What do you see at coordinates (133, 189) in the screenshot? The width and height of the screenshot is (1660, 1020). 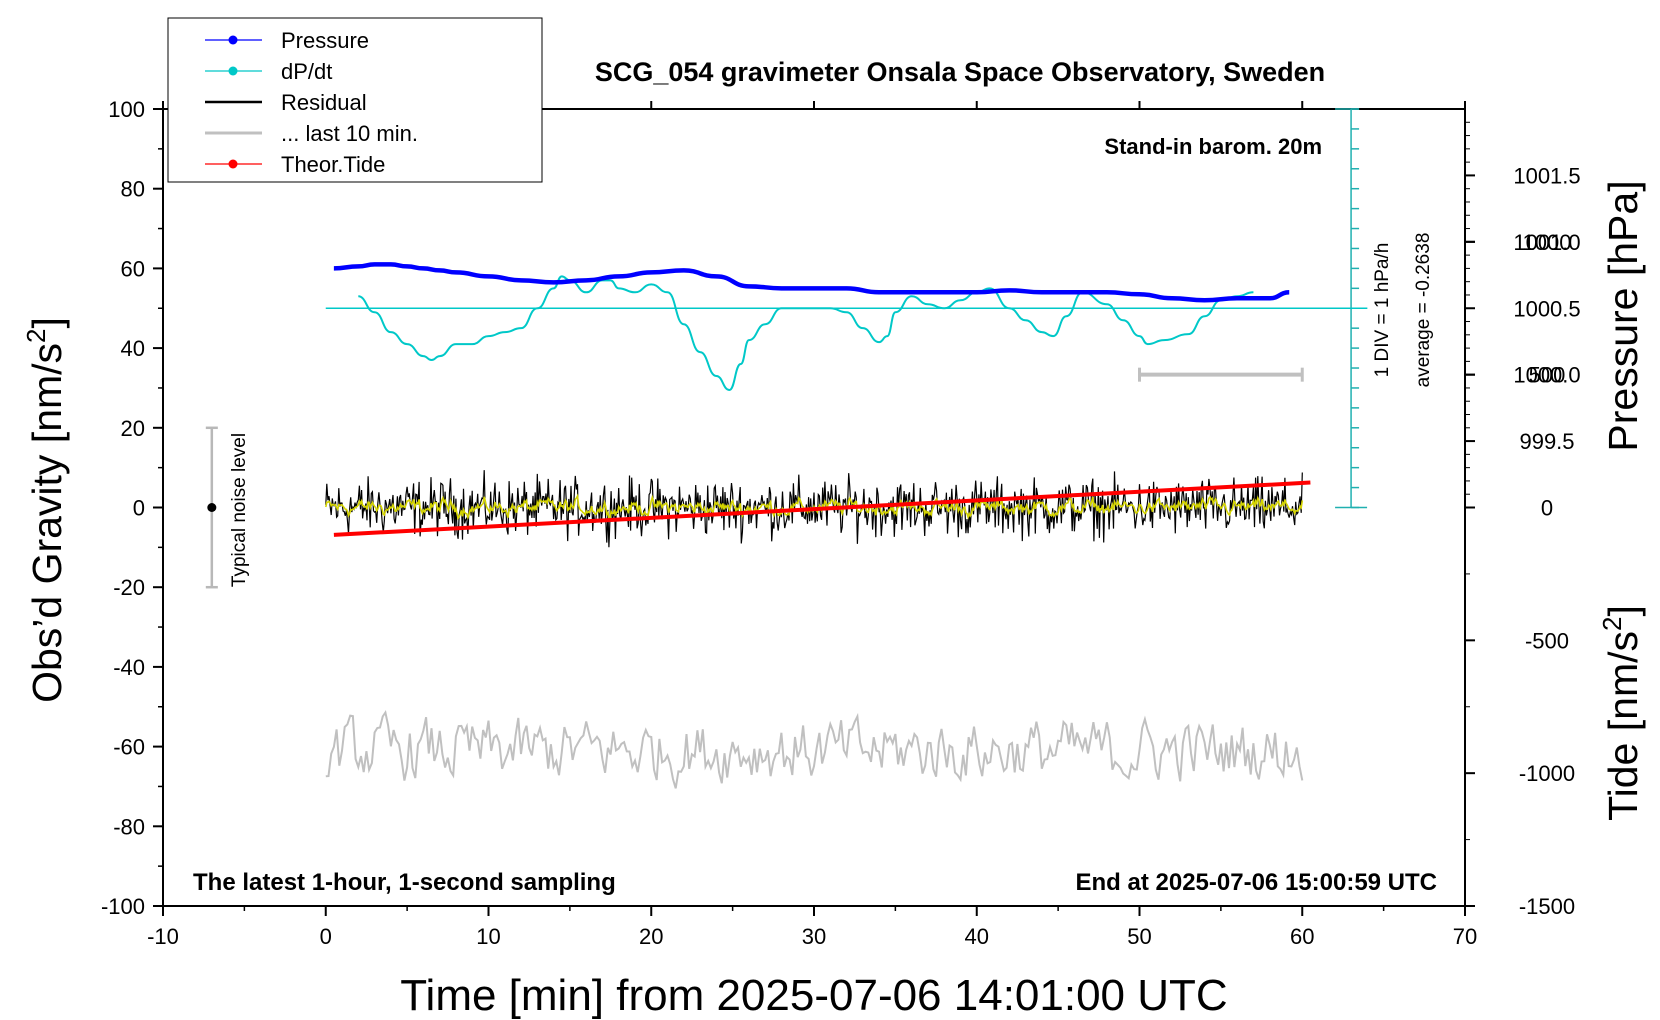 I see `y-tick-label: 80` at bounding box center [133, 189].